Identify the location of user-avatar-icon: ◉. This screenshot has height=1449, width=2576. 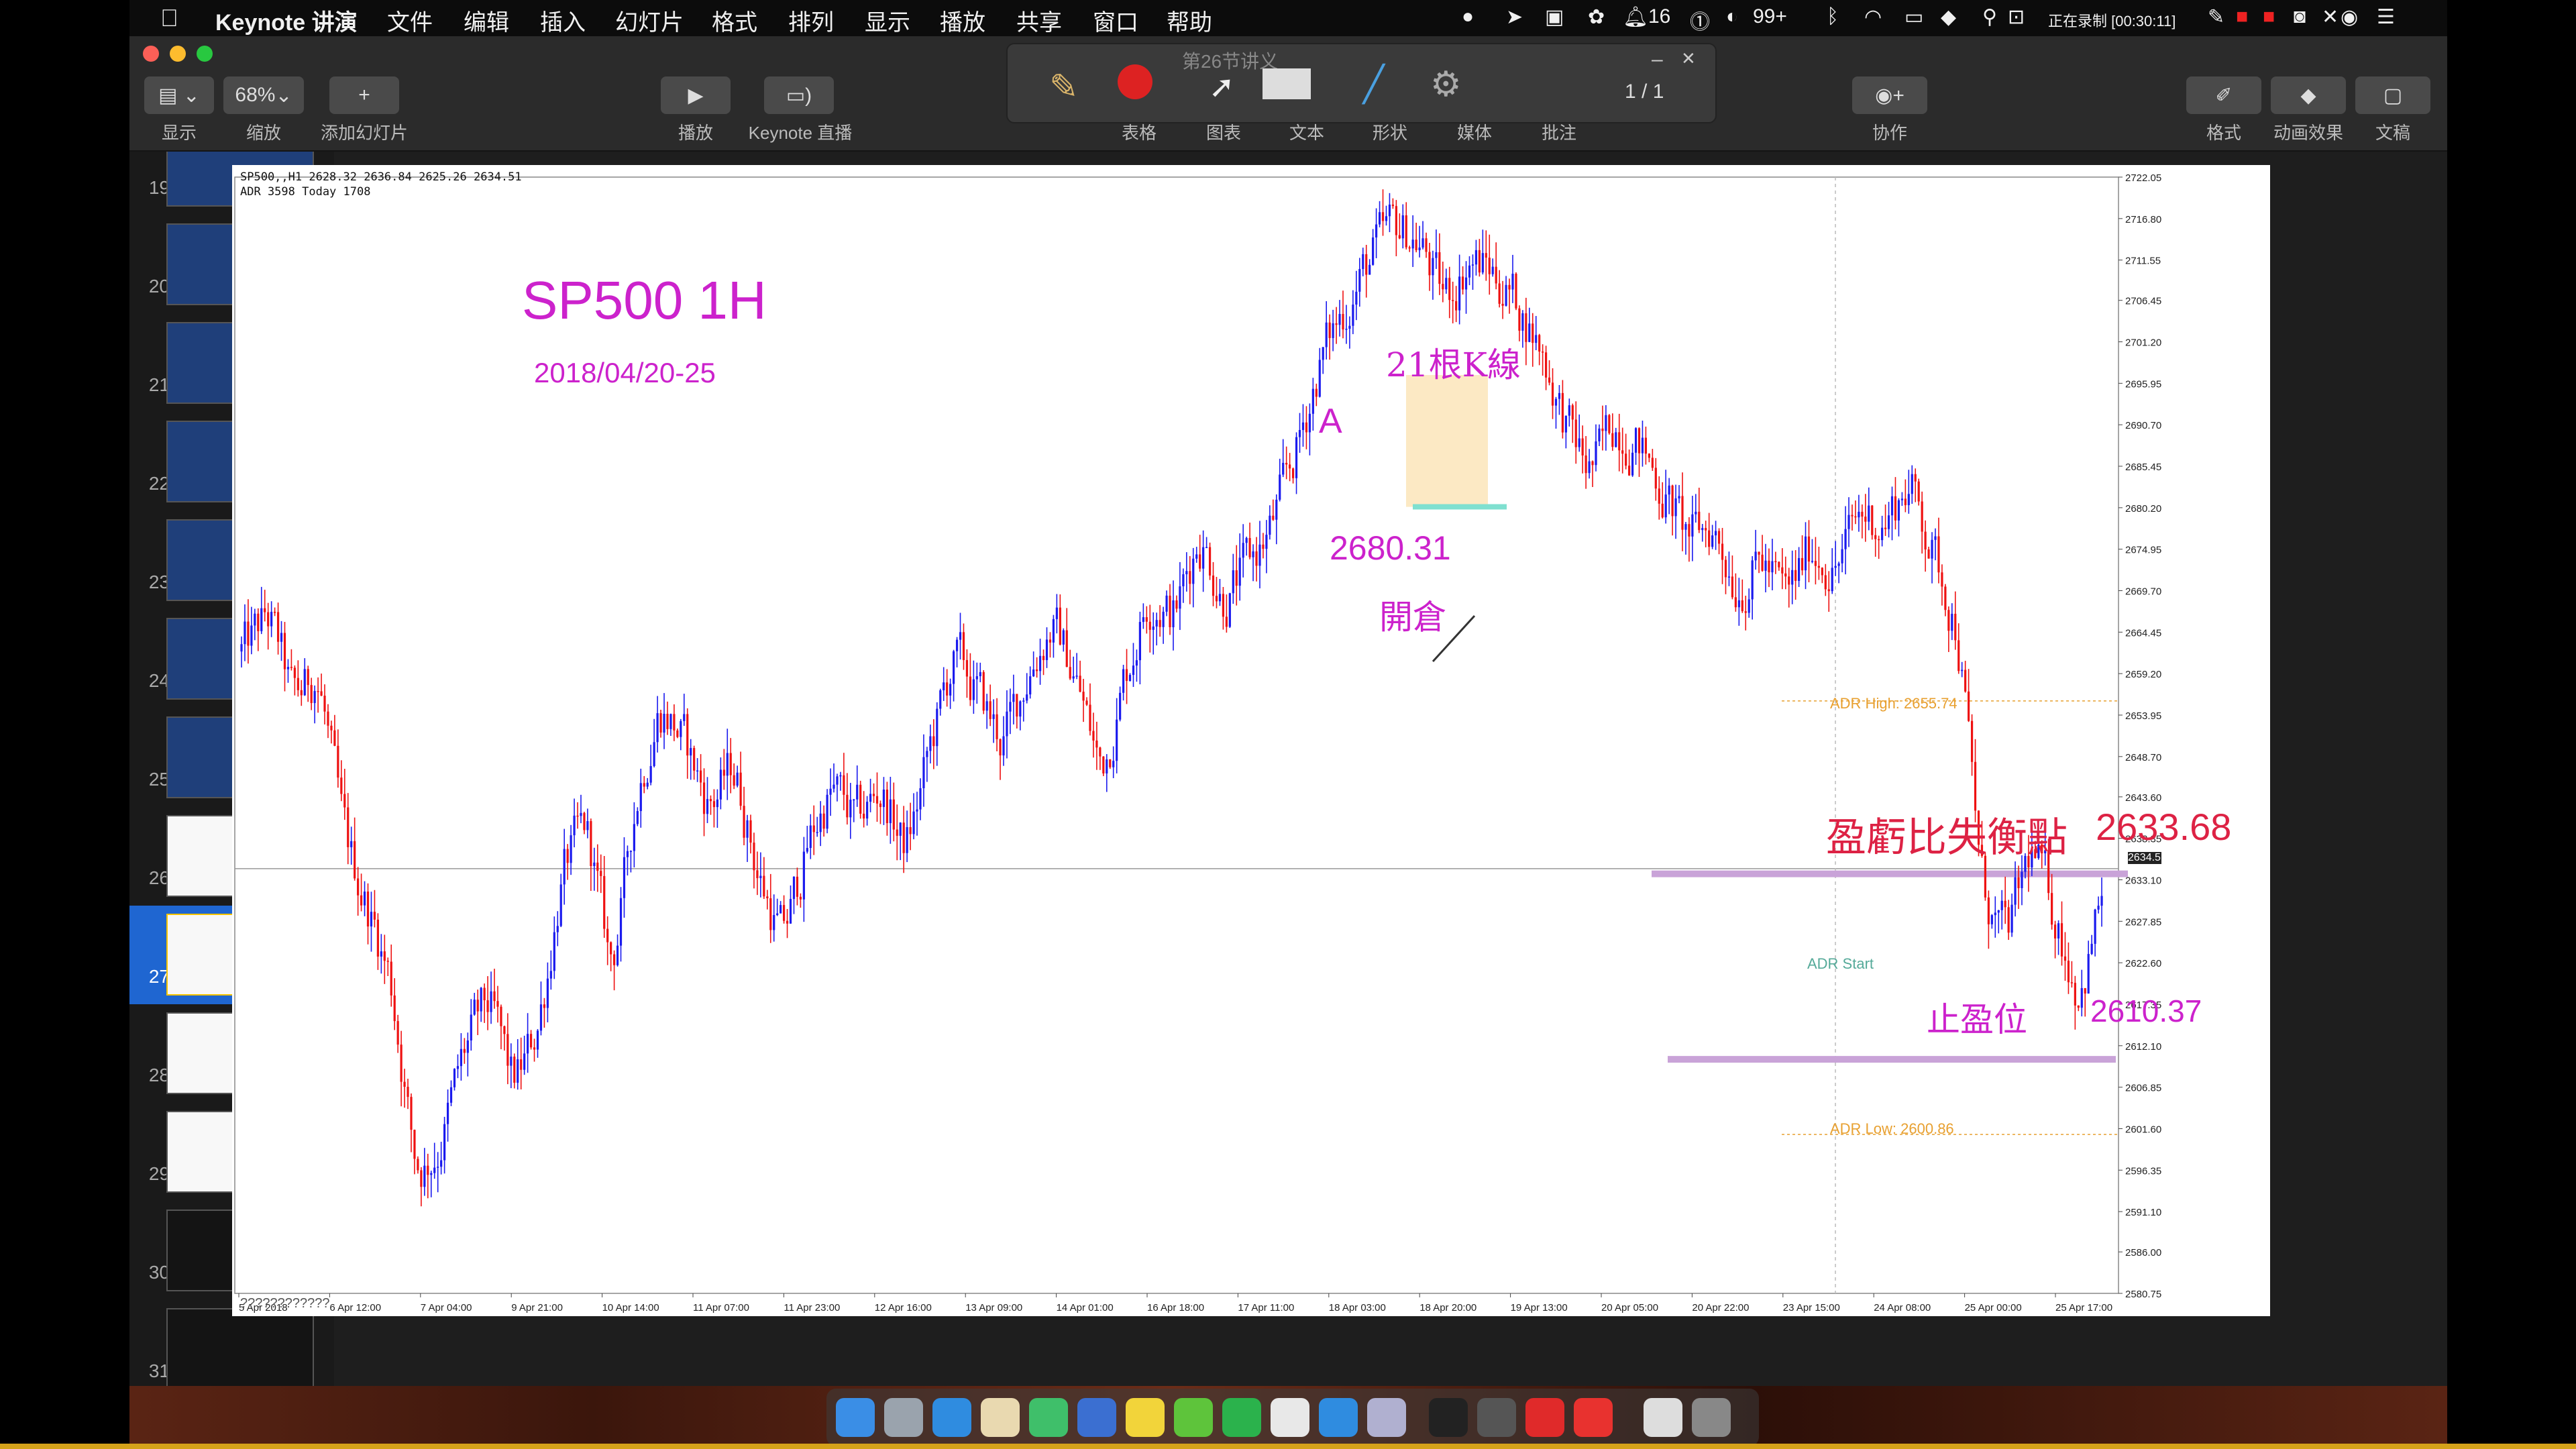
(2350, 17).